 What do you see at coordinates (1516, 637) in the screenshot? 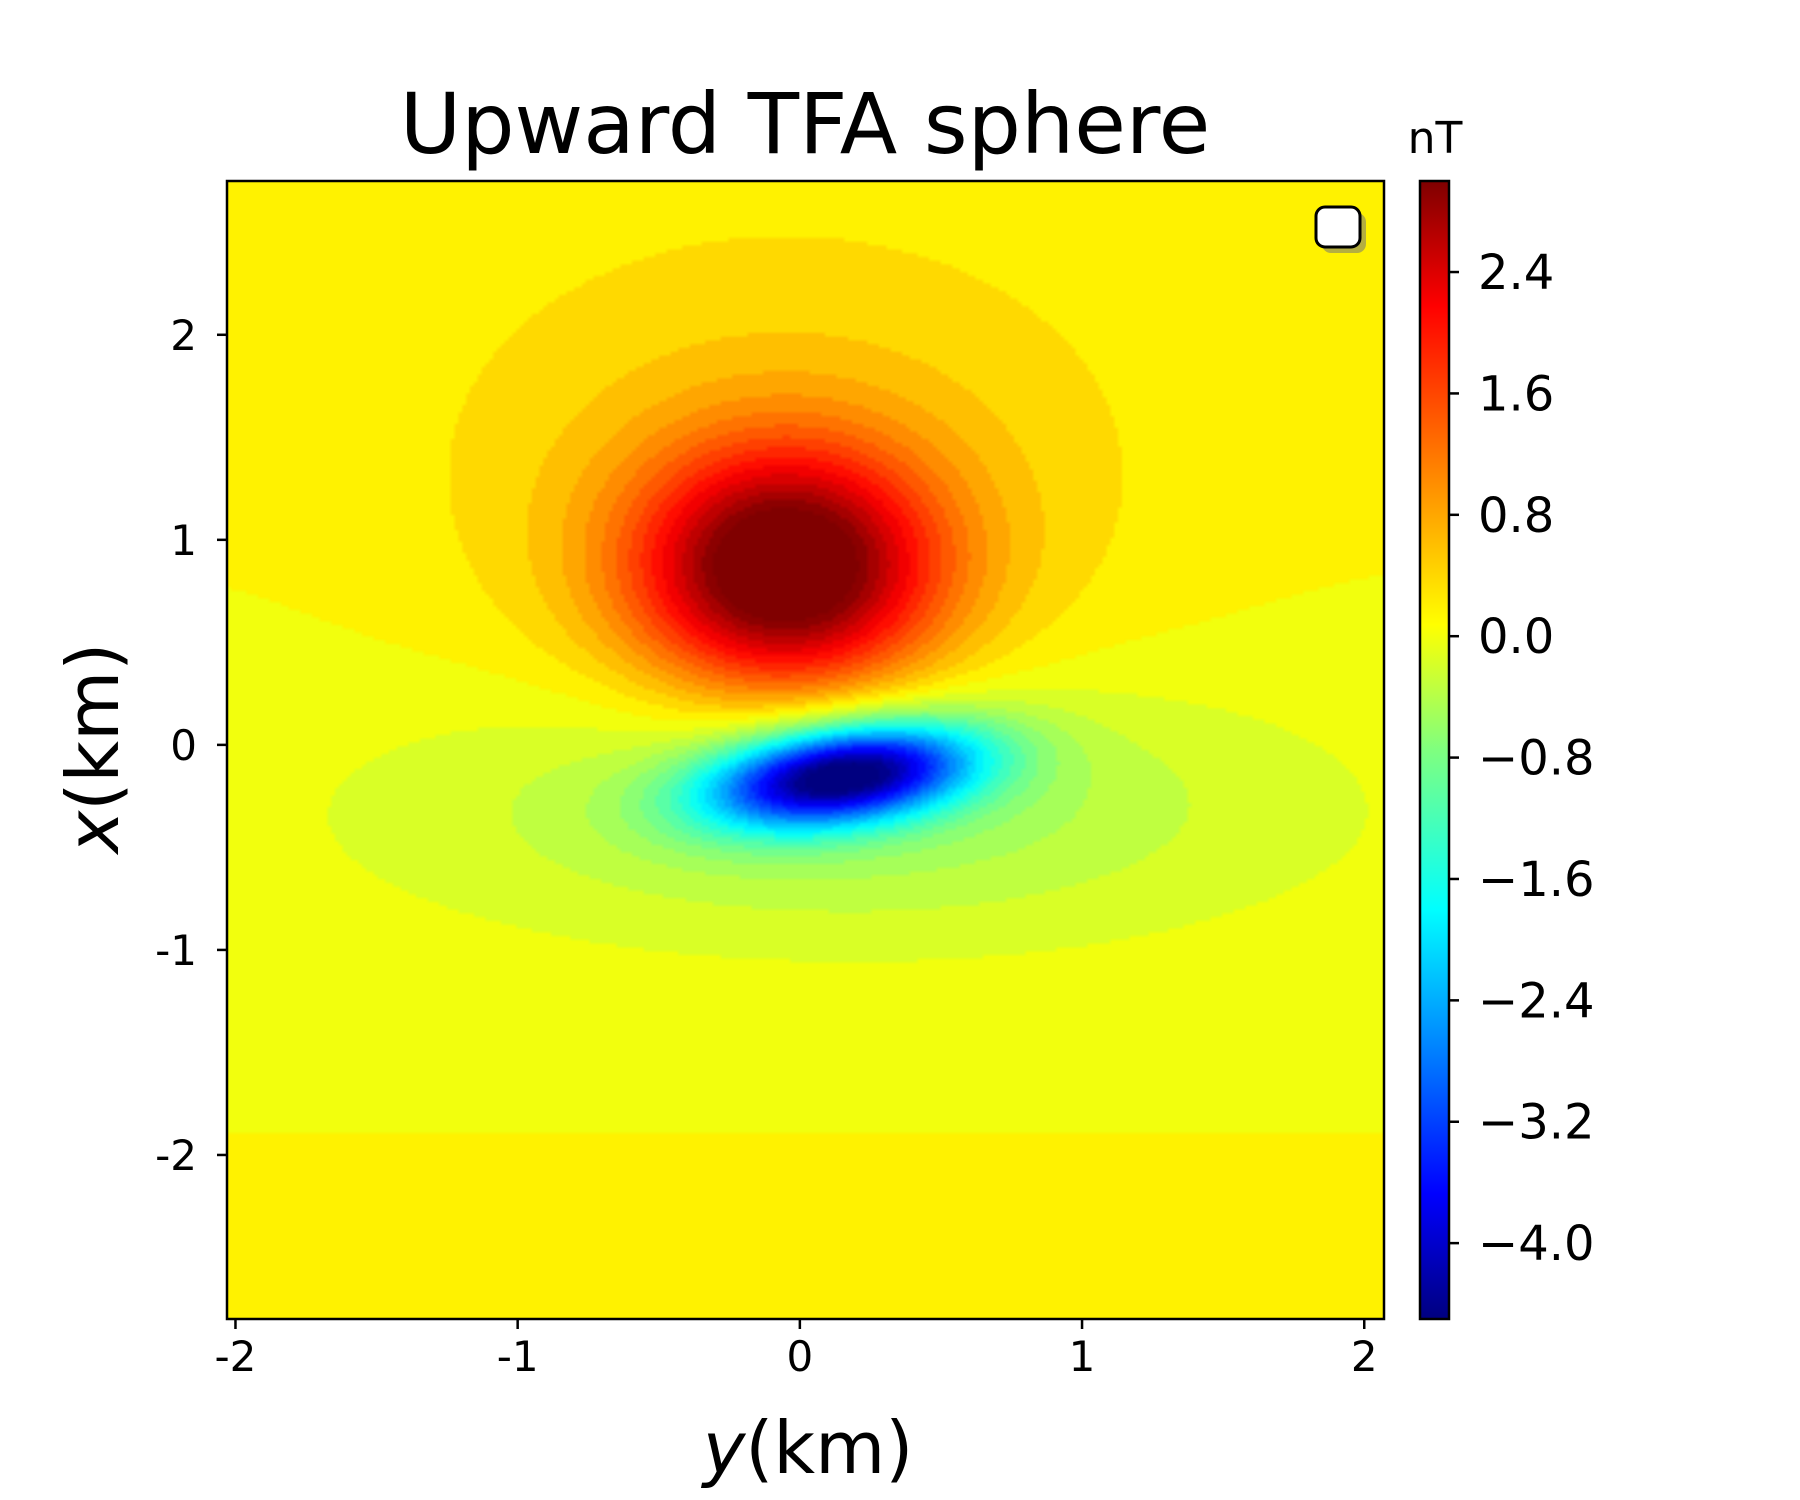
I see `colorbar-tick-label: 0.0` at bounding box center [1516, 637].